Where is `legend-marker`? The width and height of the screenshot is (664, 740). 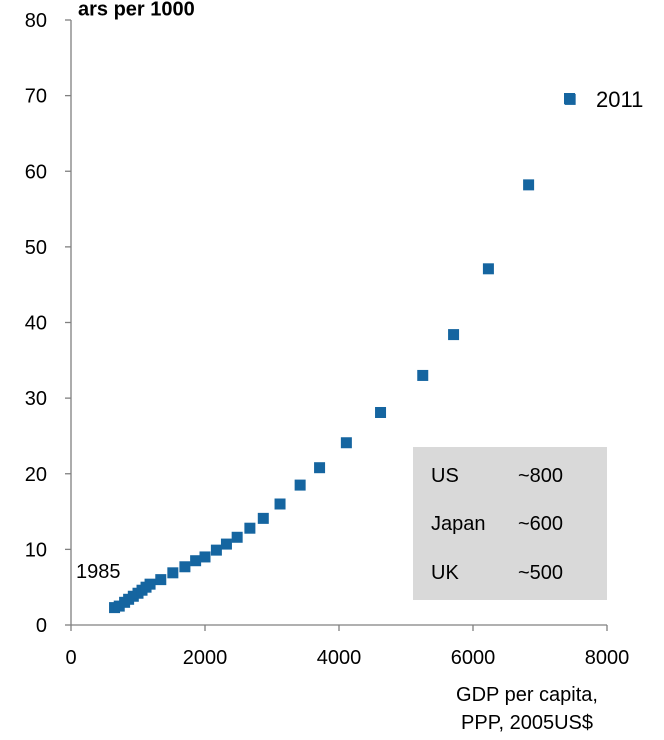 legend-marker is located at coordinates (569, 98).